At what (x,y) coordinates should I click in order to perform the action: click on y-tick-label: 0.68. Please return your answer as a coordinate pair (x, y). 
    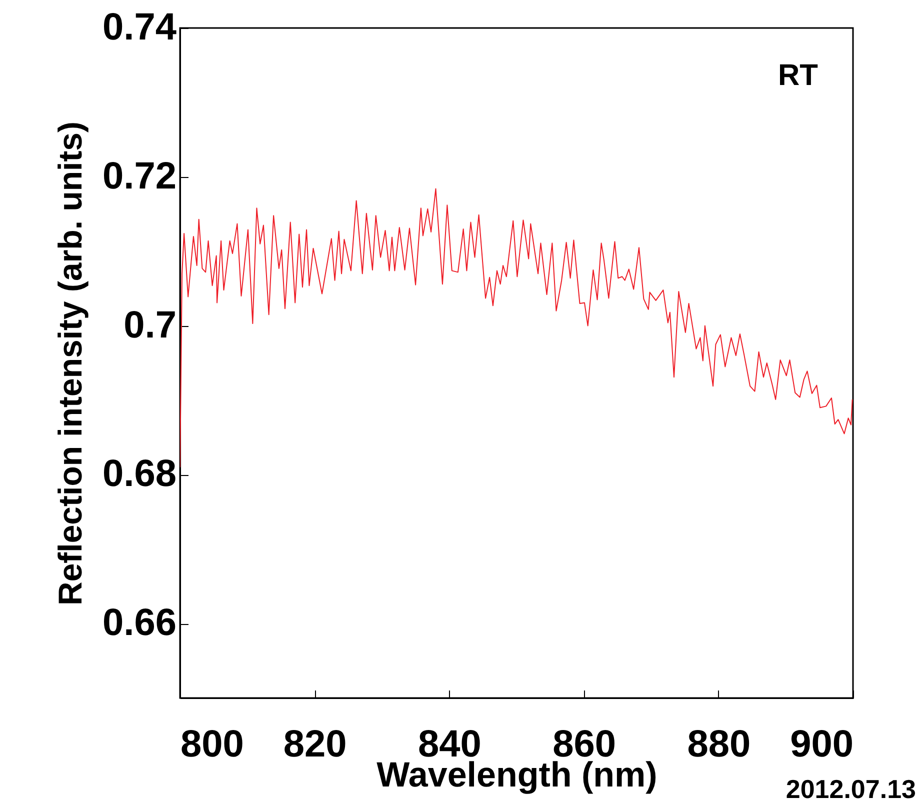
    Looking at the image, I should click on (139, 474).